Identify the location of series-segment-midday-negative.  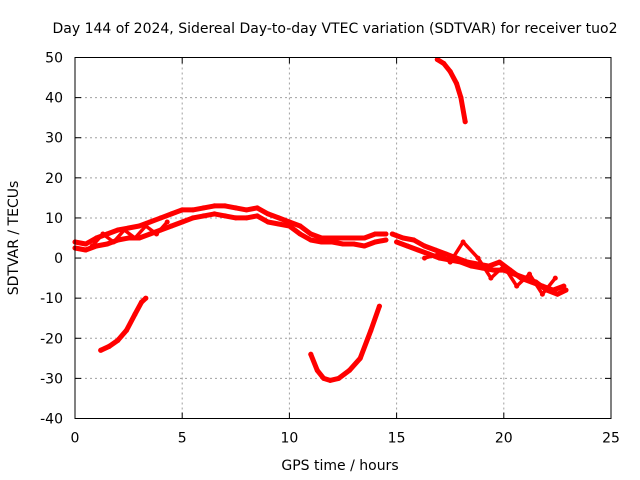
(345, 343).